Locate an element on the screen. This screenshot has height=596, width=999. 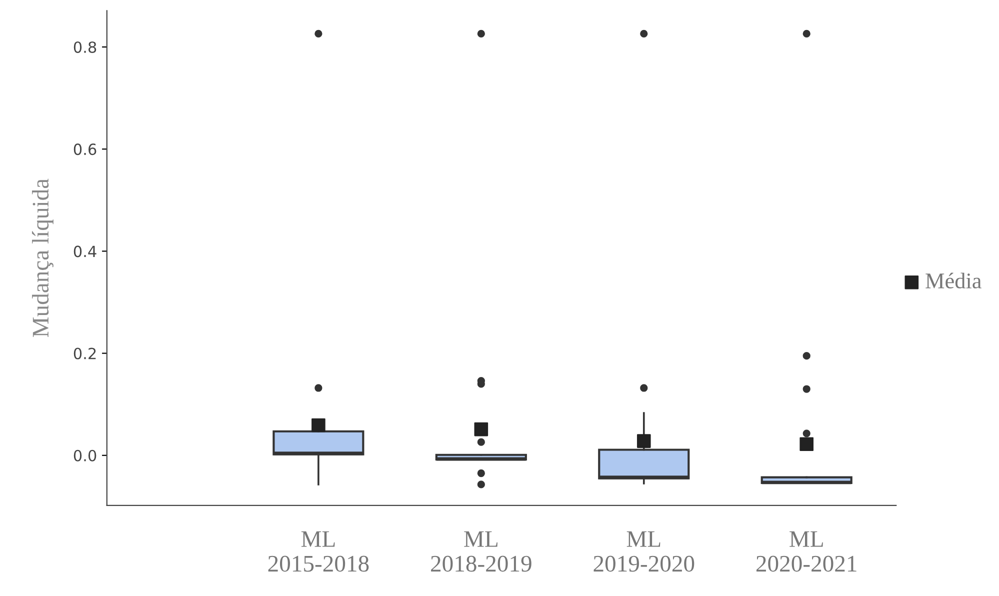
y-axis-title: Mudança líquida is located at coordinates (43, 258).